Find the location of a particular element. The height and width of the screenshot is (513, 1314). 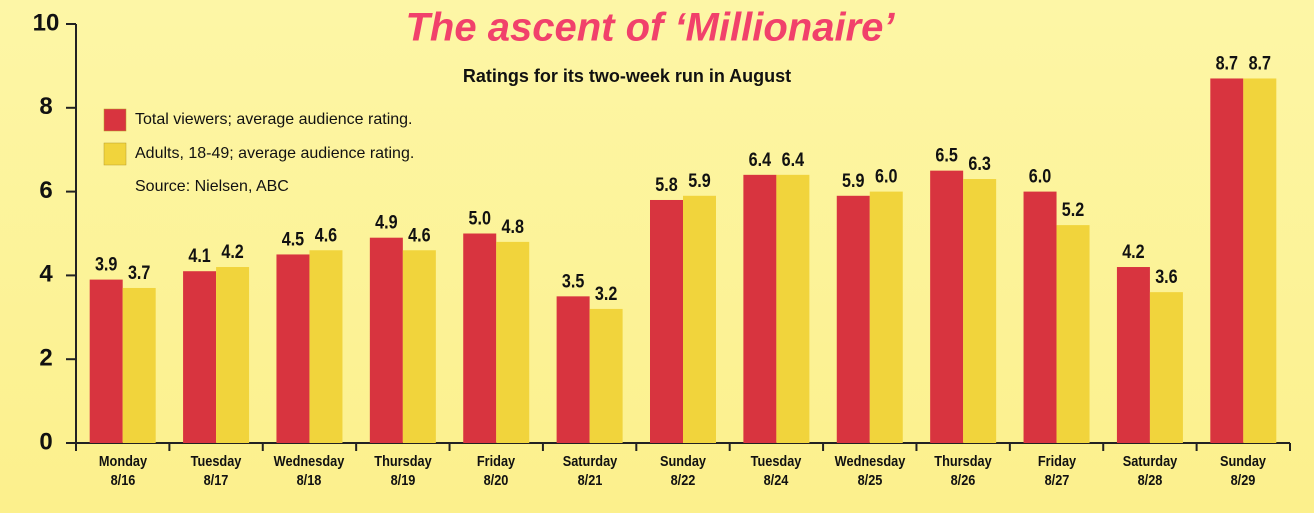

value-label: 3.5 is located at coordinates (573, 281).